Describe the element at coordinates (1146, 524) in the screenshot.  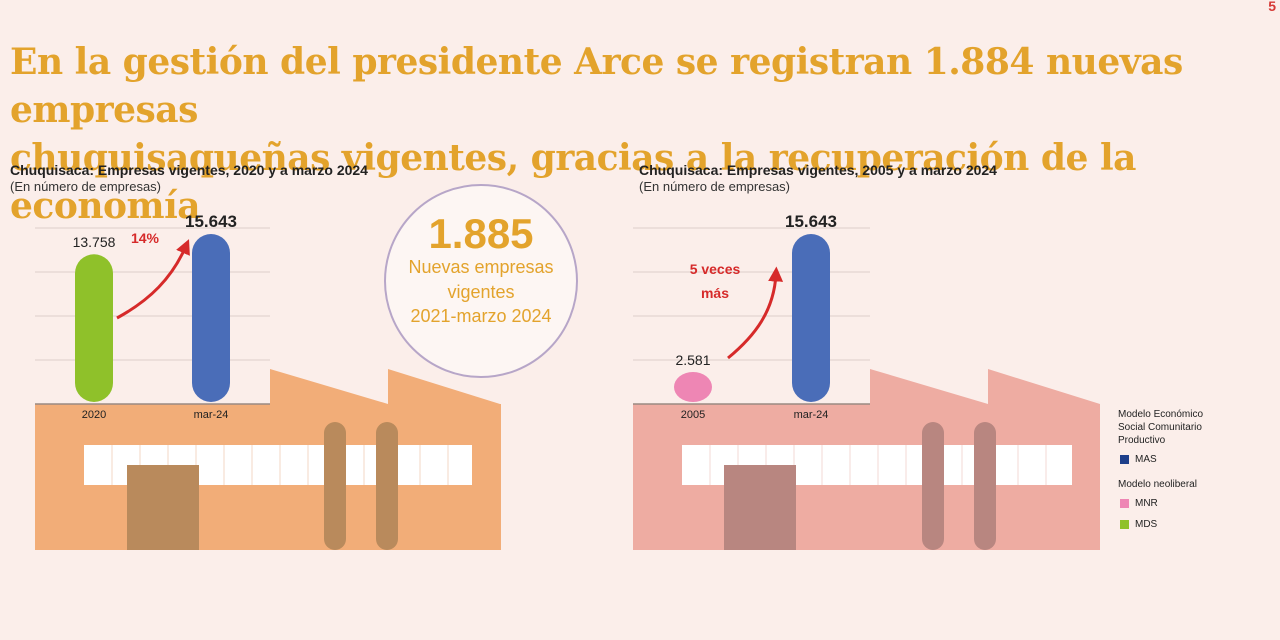
I see `legend-label-mds: MDS` at that location.